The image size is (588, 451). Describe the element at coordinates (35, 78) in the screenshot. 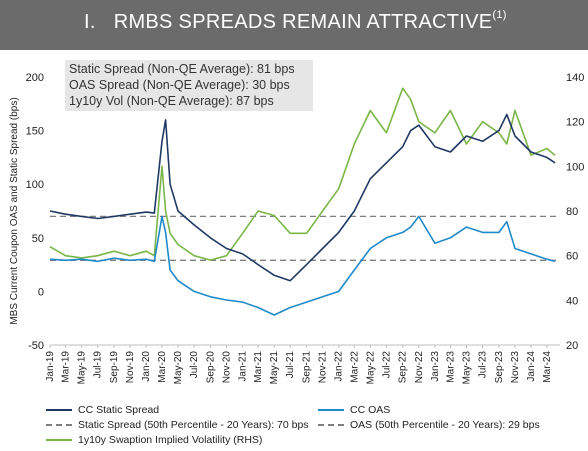

I see `y-tick-label: 200` at that location.